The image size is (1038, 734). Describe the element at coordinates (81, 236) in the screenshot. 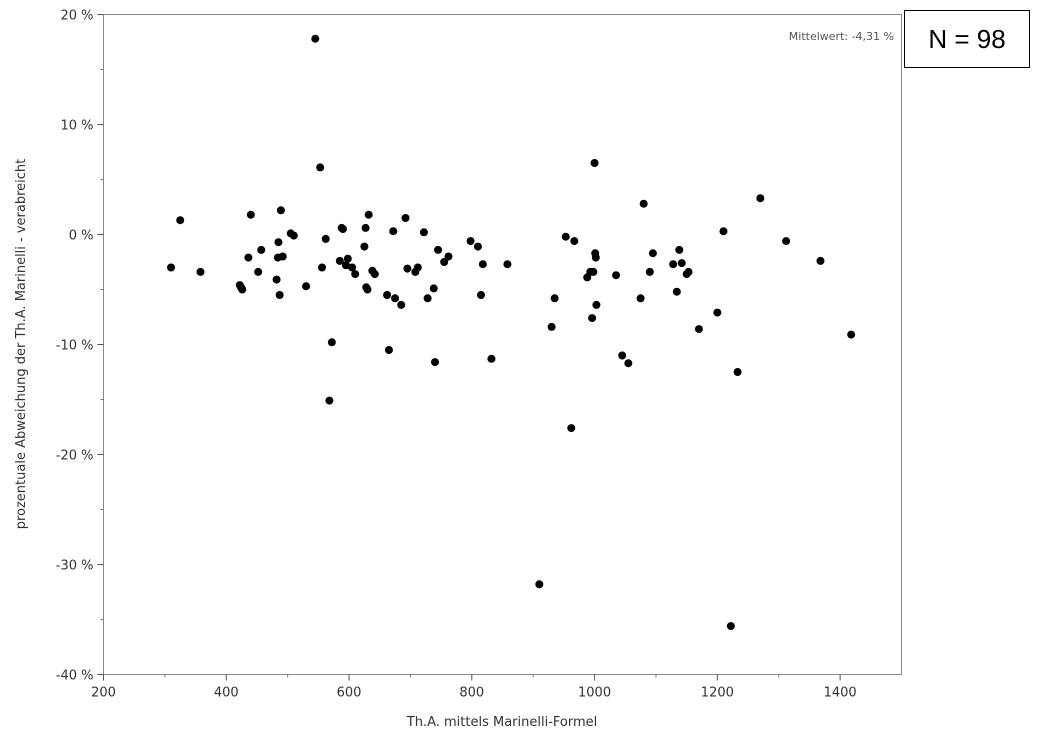

I see `y-tick-label: 0 %` at that location.